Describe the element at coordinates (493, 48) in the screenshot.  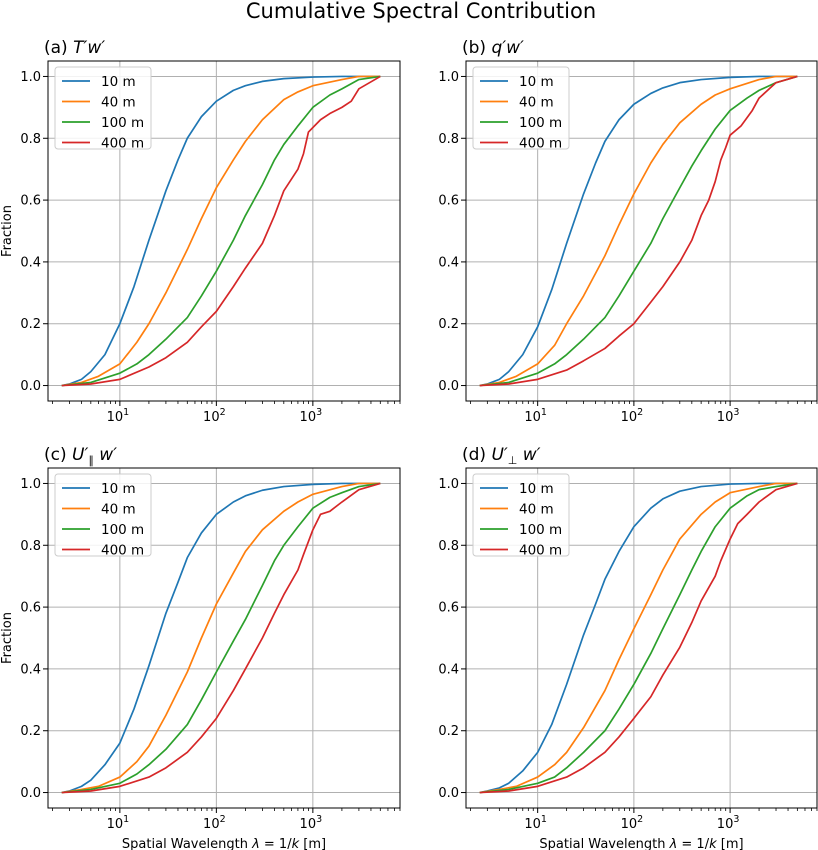
I see `panel-title: (b) q′w′` at that location.